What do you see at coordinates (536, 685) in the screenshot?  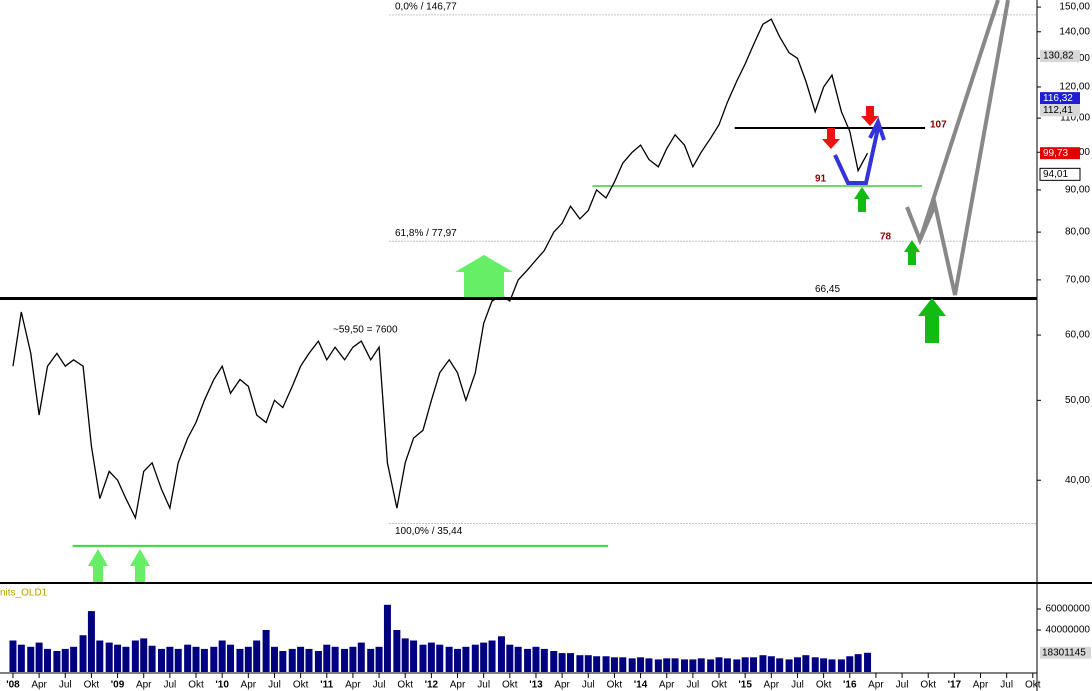 I see `x-tick-label: '13` at bounding box center [536, 685].